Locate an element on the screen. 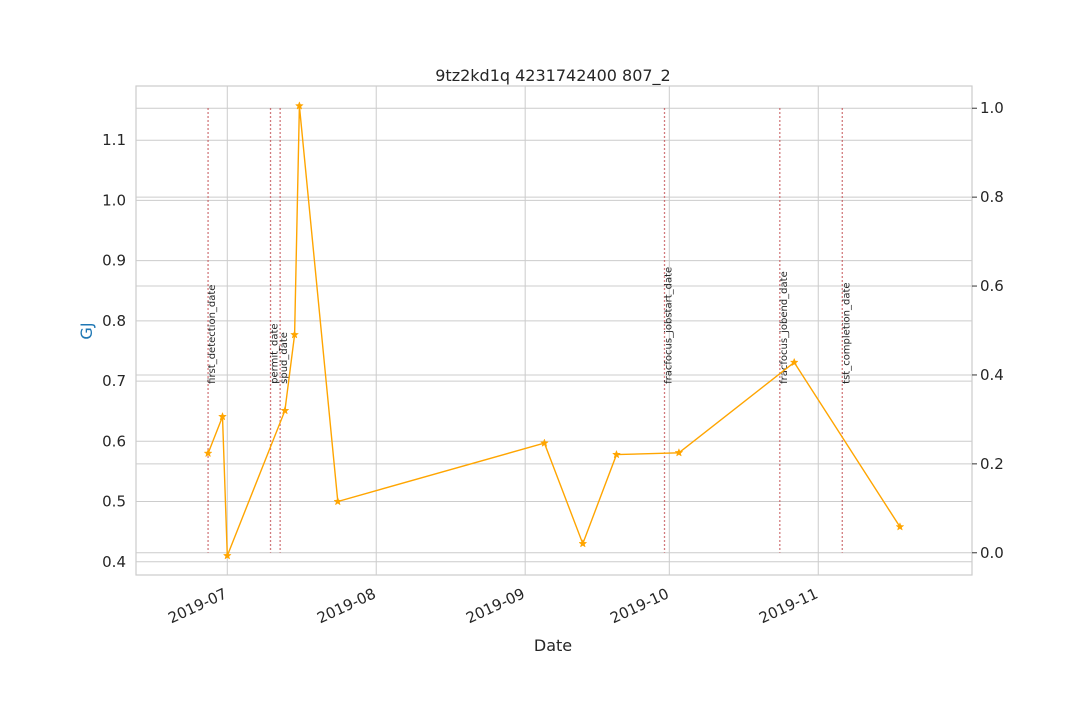 Image resolution: width=1080 pixels, height=720 pixels. y-right-tick-label: 1.0 is located at coordinates (992, 108).